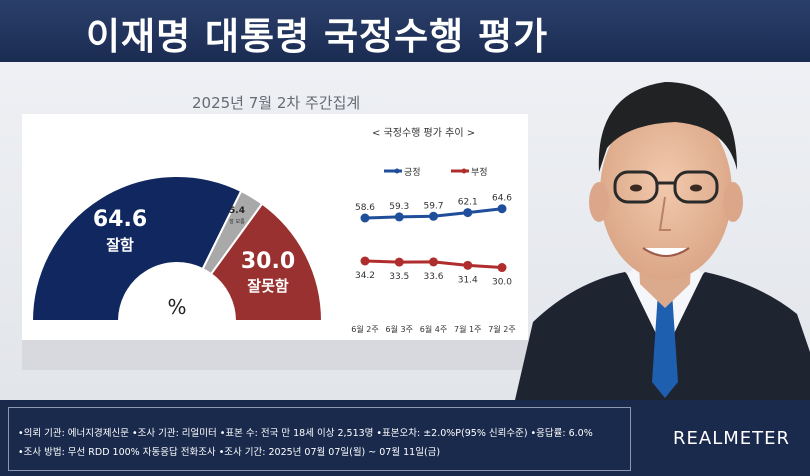  What do you see at coordinates (424, 133) in the screenshot?
I see `trend-chart-title: < 국정수행 평가 추이 >` at bounding box center [424, 133].